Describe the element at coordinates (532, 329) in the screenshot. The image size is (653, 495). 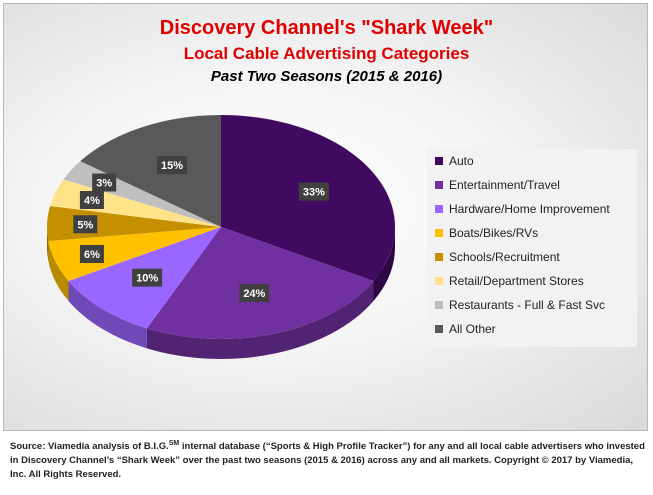
I see `legend-item-7: All Other` at that location.